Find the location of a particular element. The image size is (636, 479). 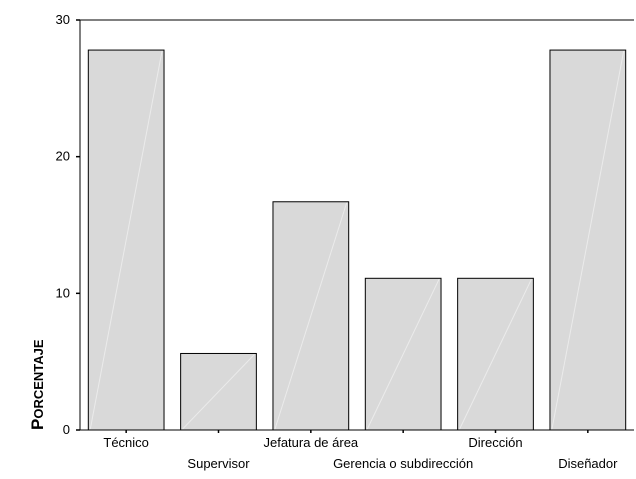

y-tick-label: 30 is located at coordinates (63, 19).